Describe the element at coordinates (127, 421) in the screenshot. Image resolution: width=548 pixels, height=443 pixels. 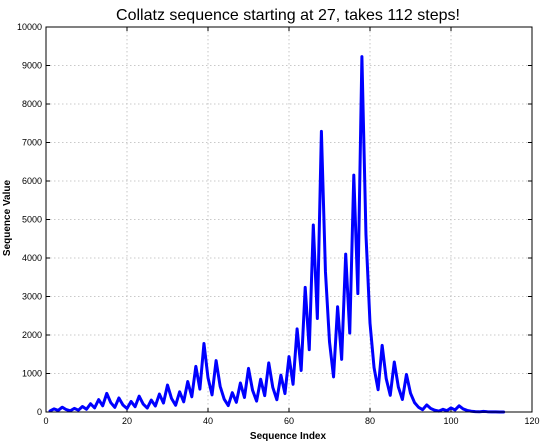
I see `x-tick-label: 20` at that location.